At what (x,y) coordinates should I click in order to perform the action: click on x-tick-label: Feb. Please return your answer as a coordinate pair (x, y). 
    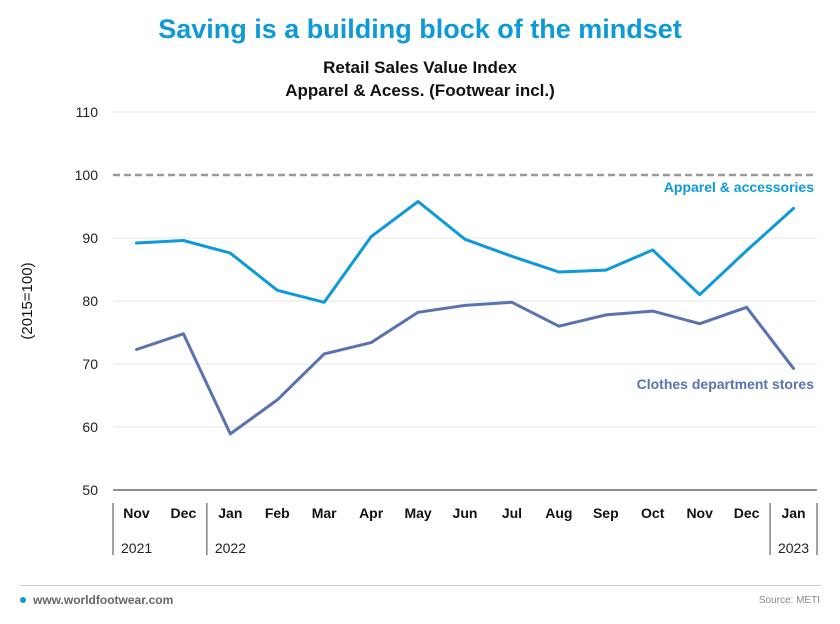
    Looking at the image, I should click on (277, 513).